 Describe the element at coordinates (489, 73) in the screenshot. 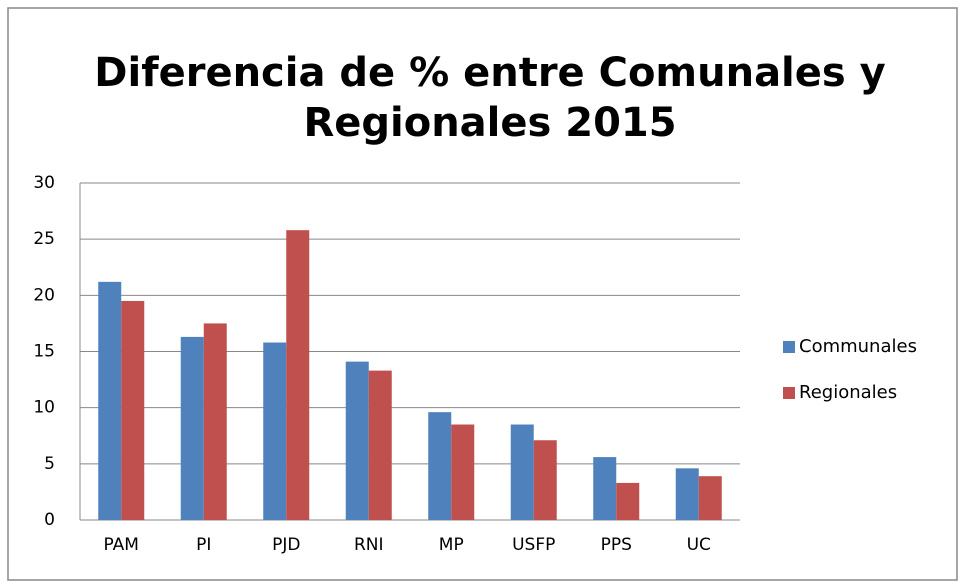

I see `chart-title: Diferencia de % entre Comunales y` at that location.